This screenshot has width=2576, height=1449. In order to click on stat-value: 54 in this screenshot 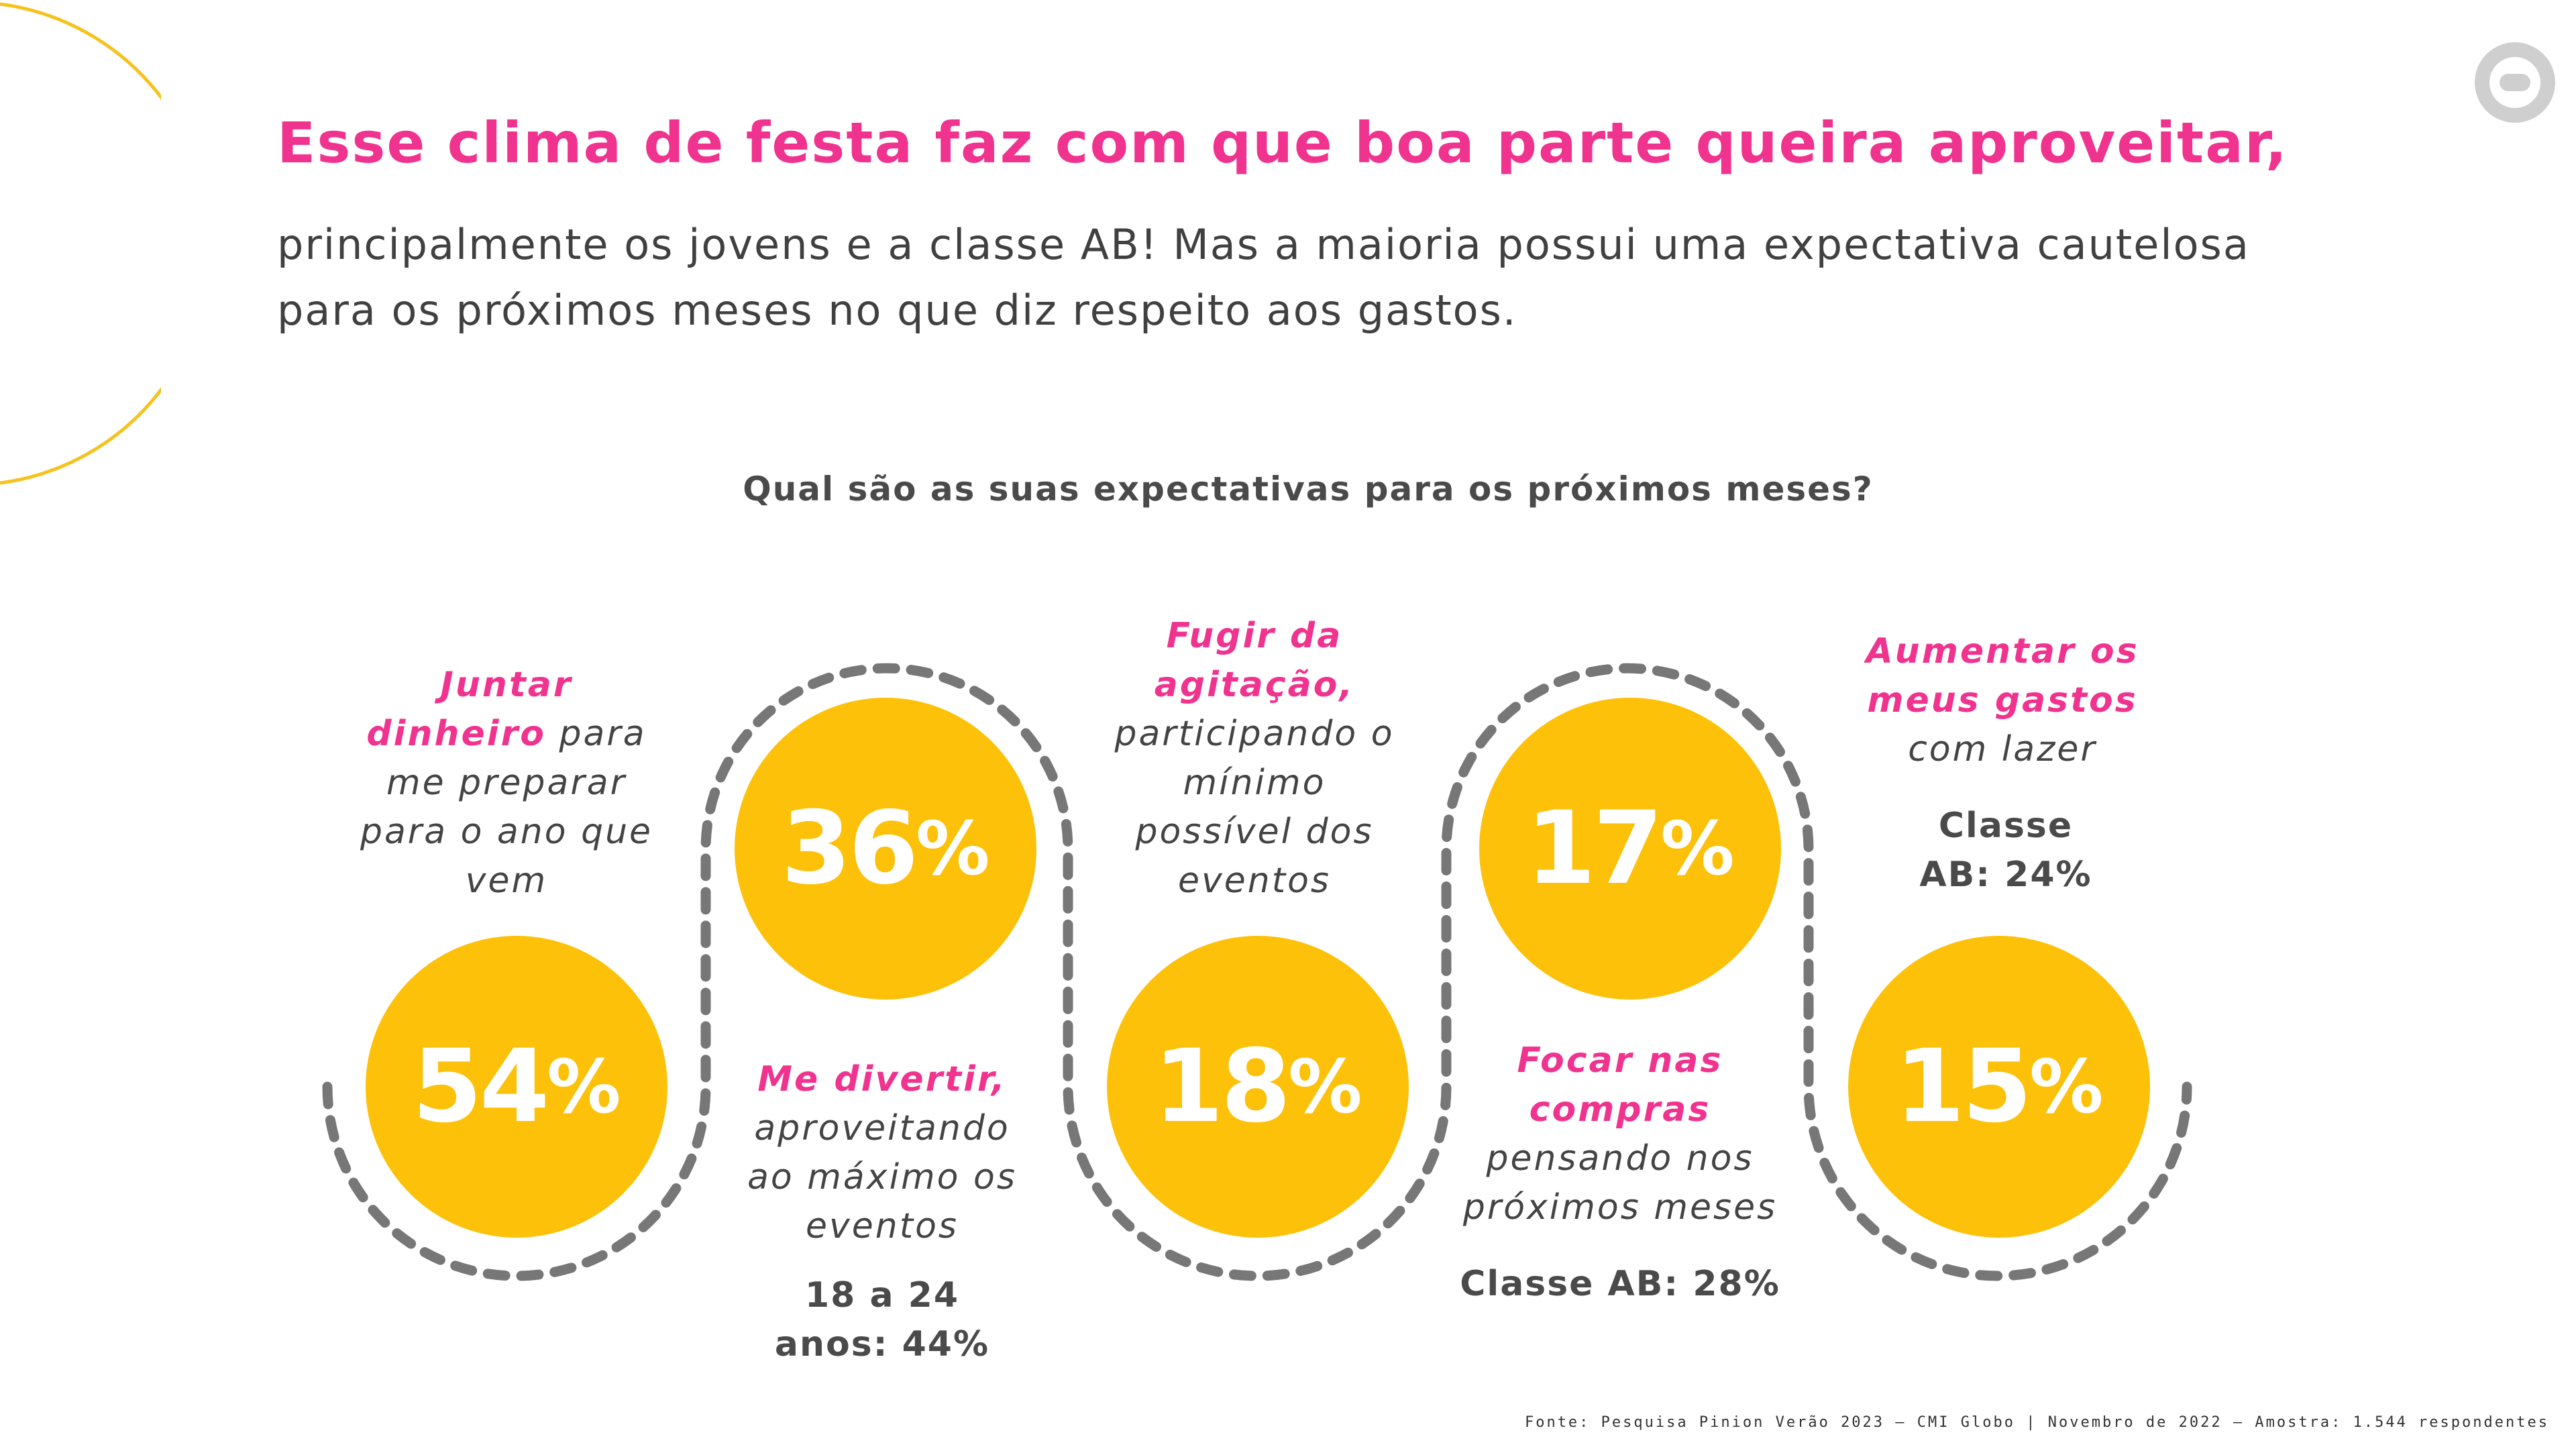, I will do `click(481, 1086)`.